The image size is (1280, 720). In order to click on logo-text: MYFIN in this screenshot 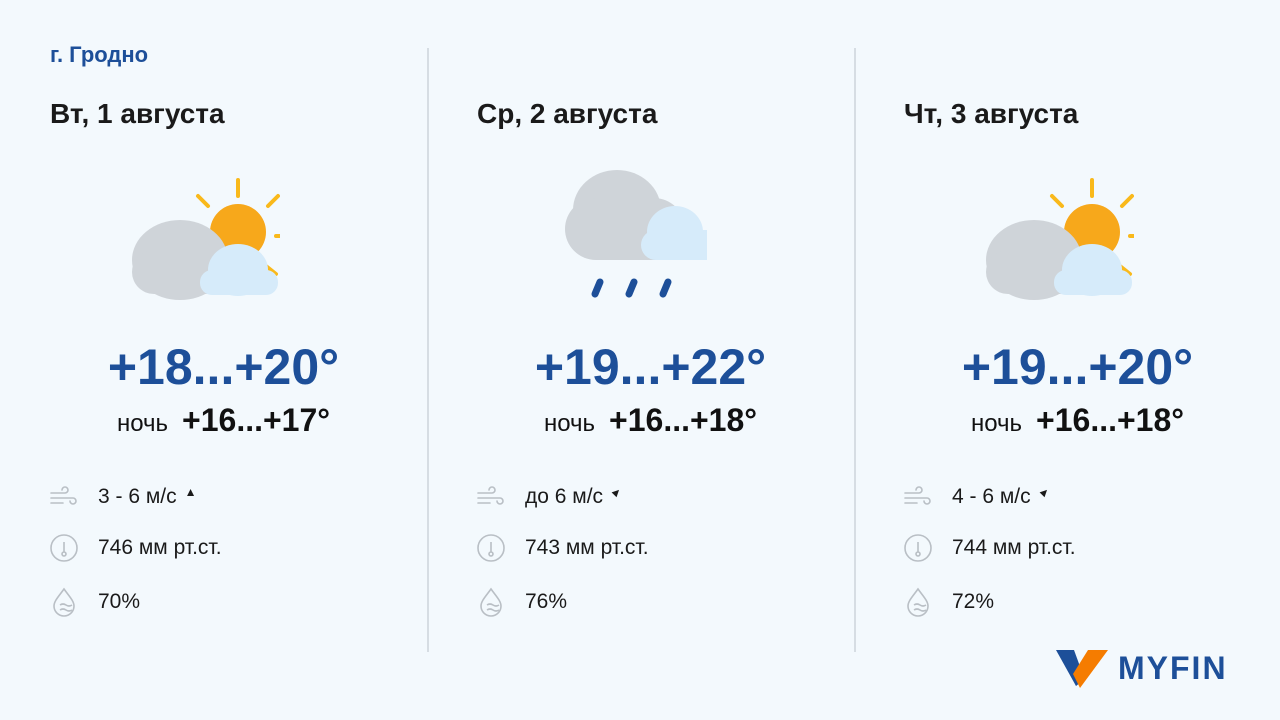, I will do `click(1173, 667)`.